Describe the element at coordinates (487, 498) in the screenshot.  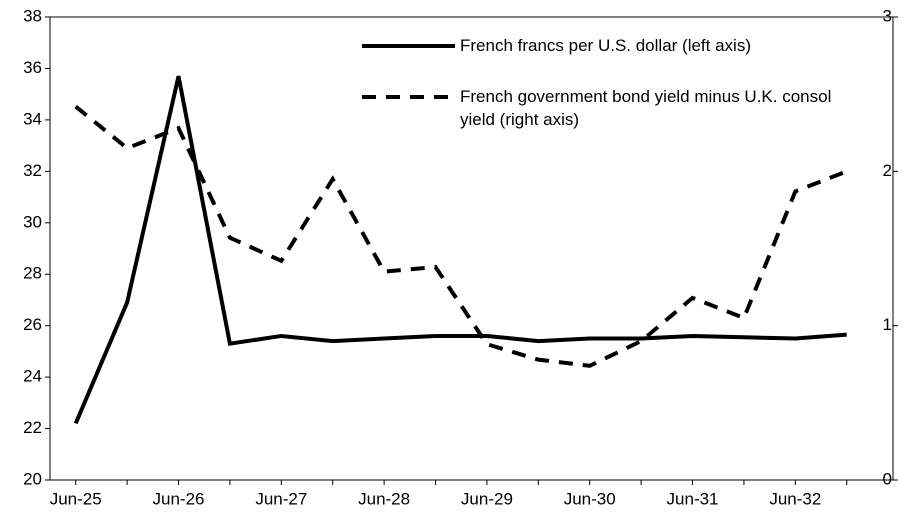
I see `x-tick-label: Jun-29` at that location.